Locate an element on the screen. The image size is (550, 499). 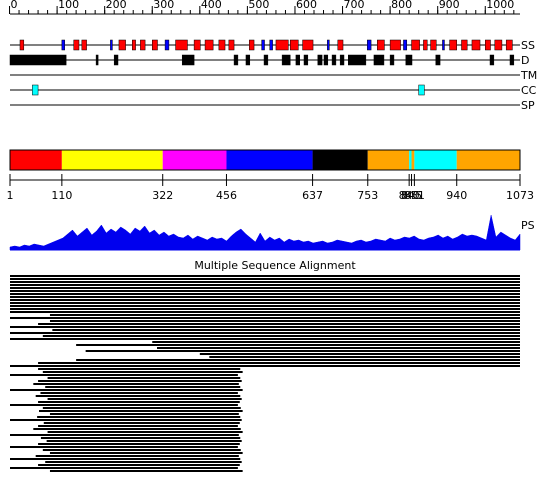
track-label: D is located at coordinates (525, 60).